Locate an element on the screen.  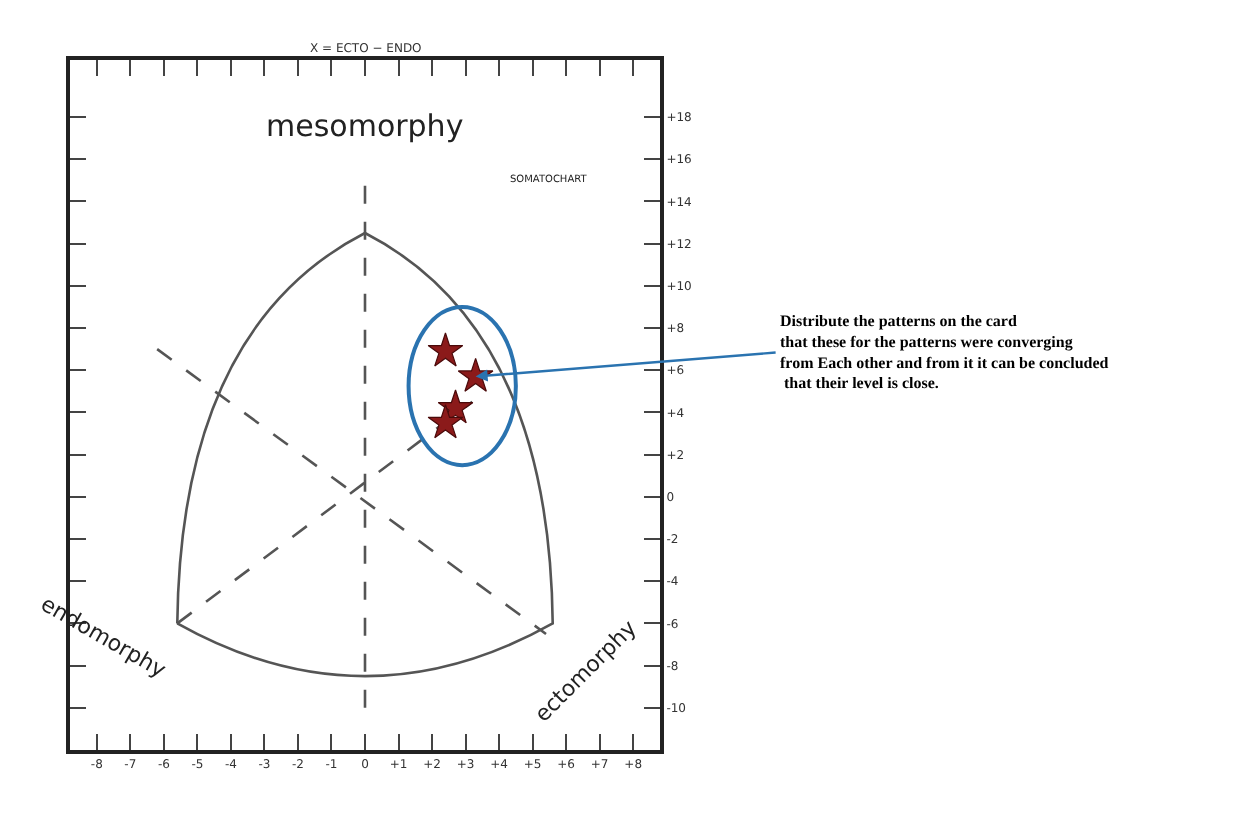
annotation: mesomorphy is located at coordinates (365, 126).